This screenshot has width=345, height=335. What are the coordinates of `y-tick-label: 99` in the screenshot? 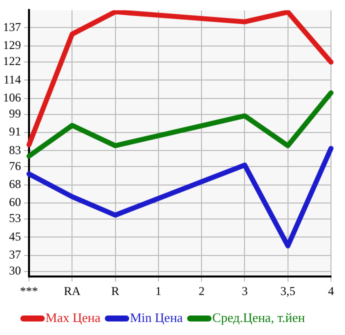 It's located at (15, 113).